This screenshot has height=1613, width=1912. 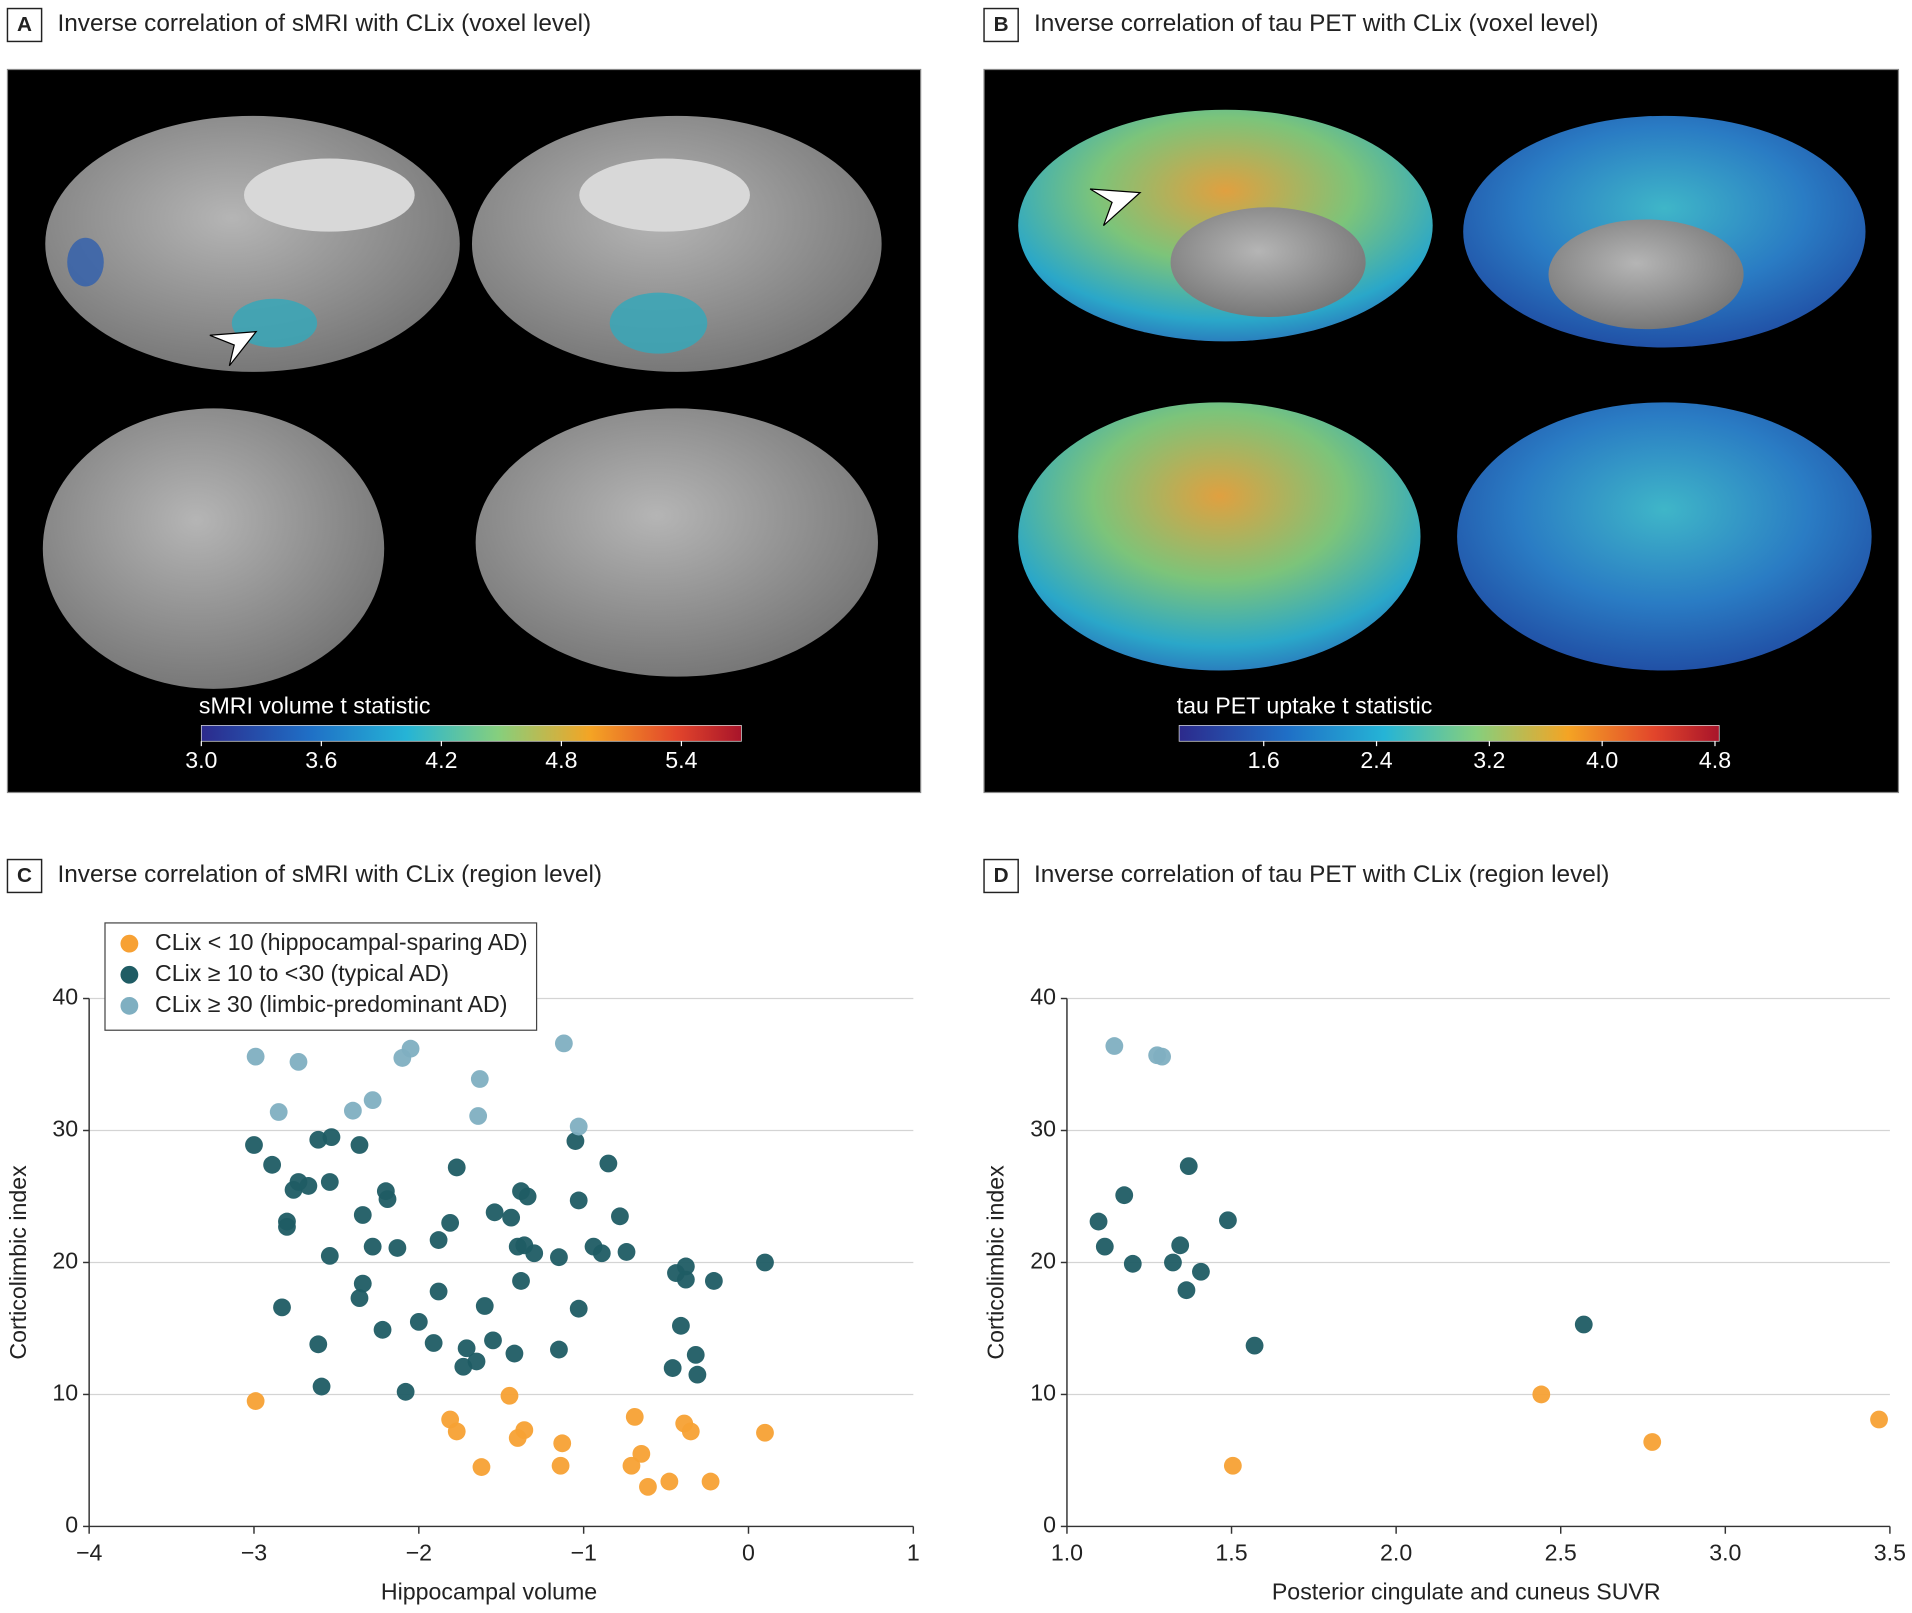 I want to click on legend-label: CLix ≥ 30 (limbic-predominant AD), so click(x=331, y=1004).